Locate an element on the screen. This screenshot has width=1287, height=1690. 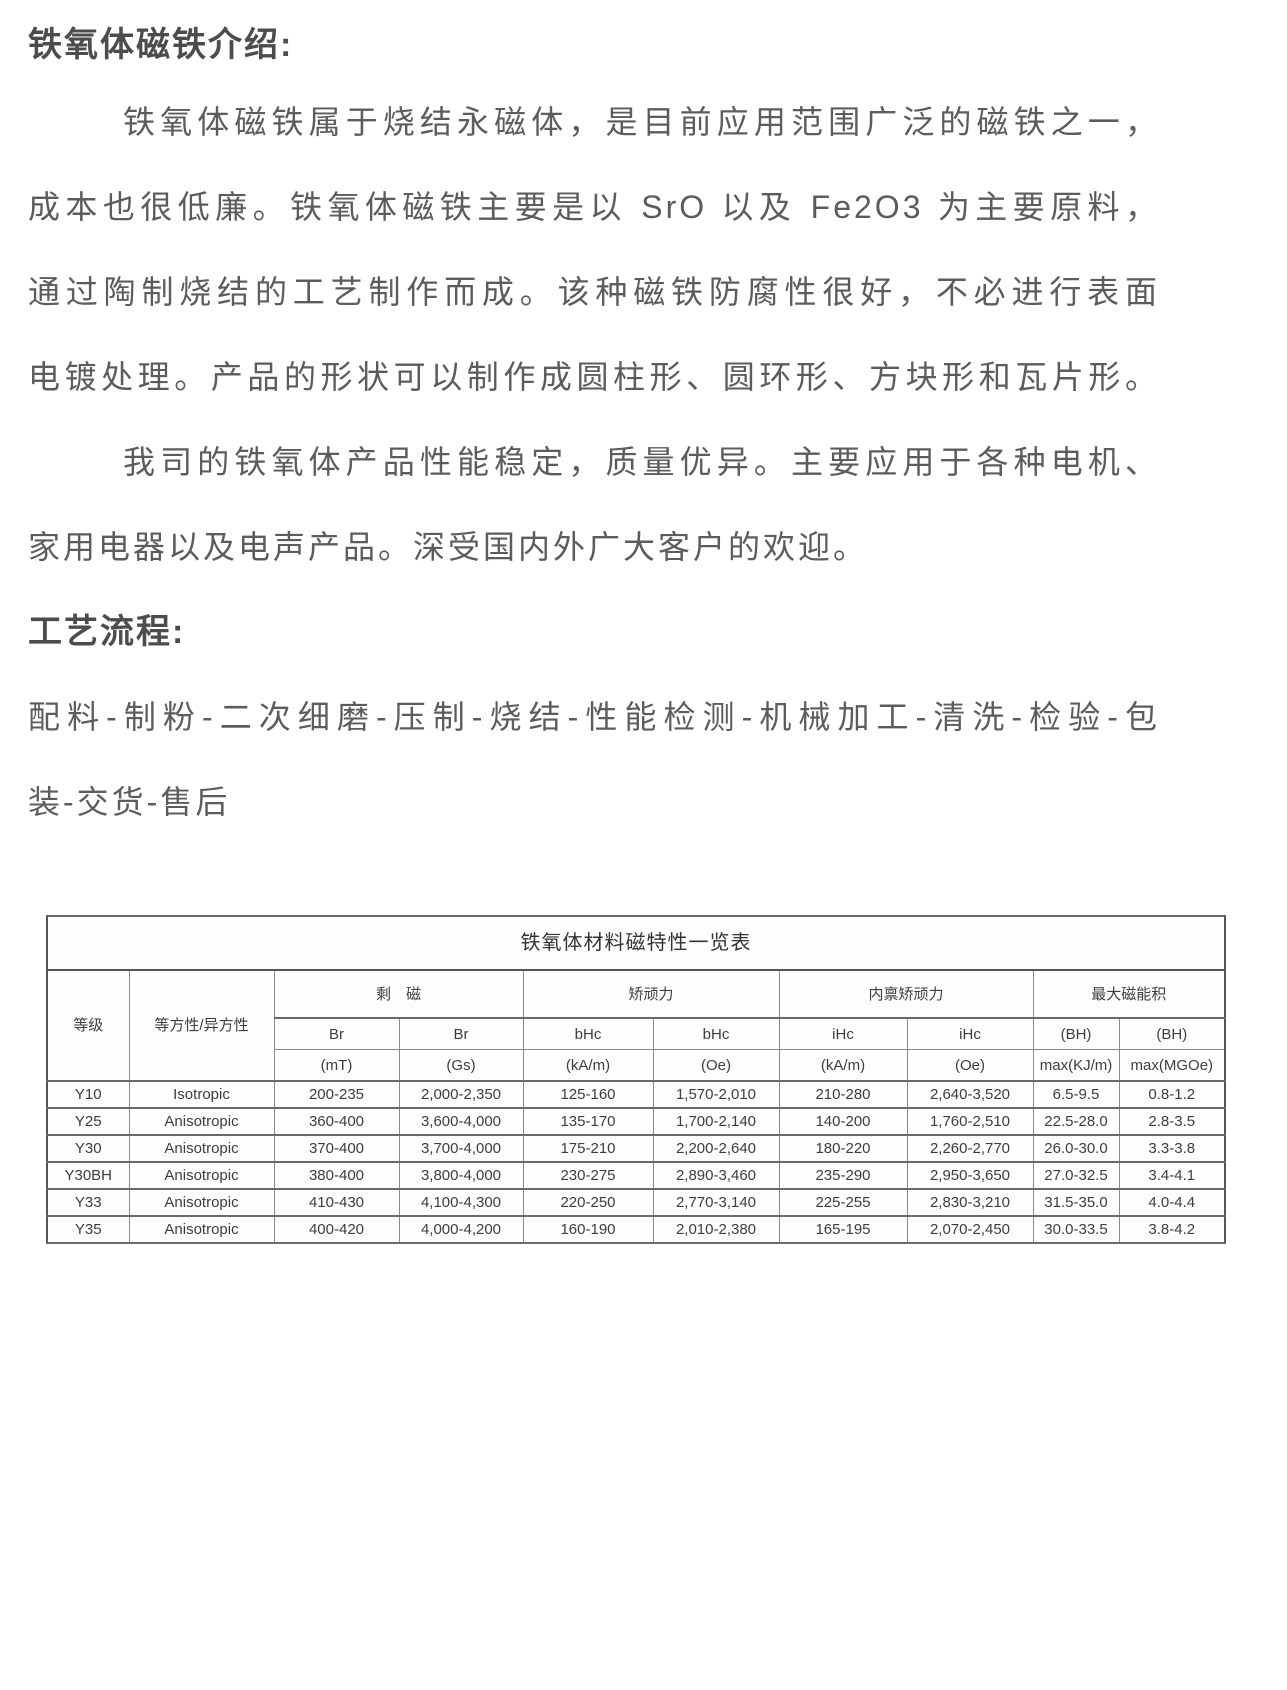
table-cell: 2,950-3,650 is located at coordinates (970, 1175).